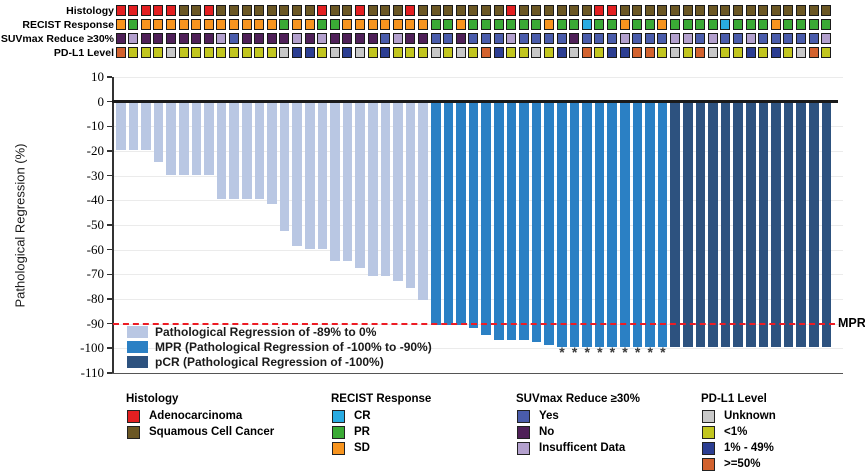 This screenshot has width=865, height=472. Describe the element at coordinates (578, 399) in the screenshot. I see `legend-group-title: SUVmax Reduce ≥30%` at that location.